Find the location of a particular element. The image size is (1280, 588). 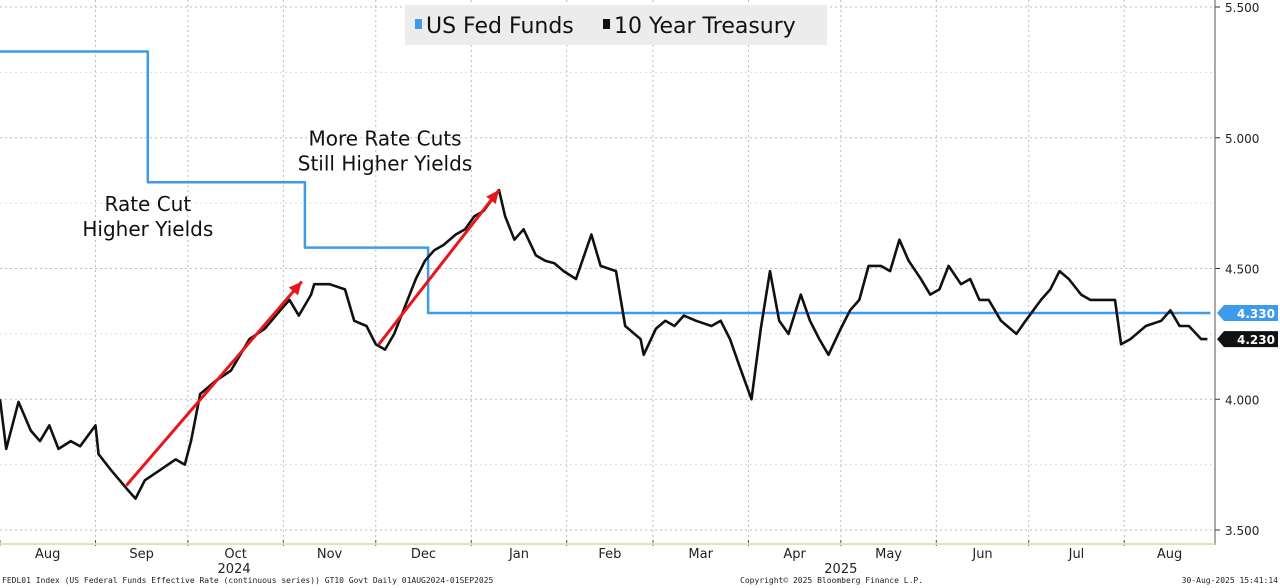

annotation-text: Still Higher Yields is located at coordinates (385, 164).